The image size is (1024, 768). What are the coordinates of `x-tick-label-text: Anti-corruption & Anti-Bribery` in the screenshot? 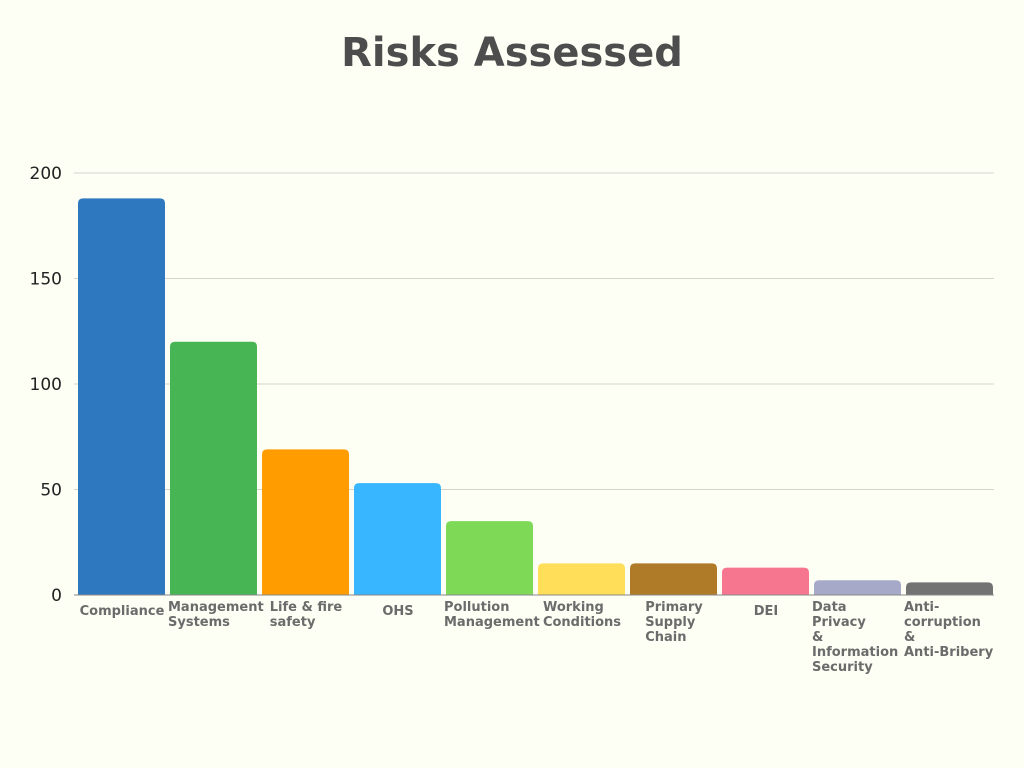 It's located at (949, 630).